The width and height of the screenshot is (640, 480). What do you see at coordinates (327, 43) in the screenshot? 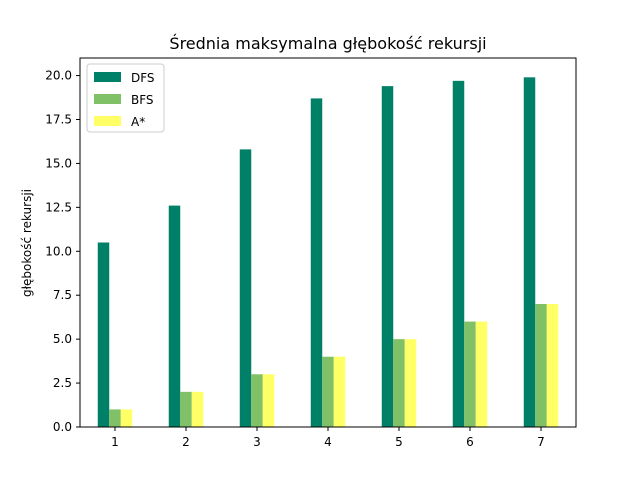
I see `chart-title: Średnia maksymalna głębokość rekursji` at bounding box center [327, 43].